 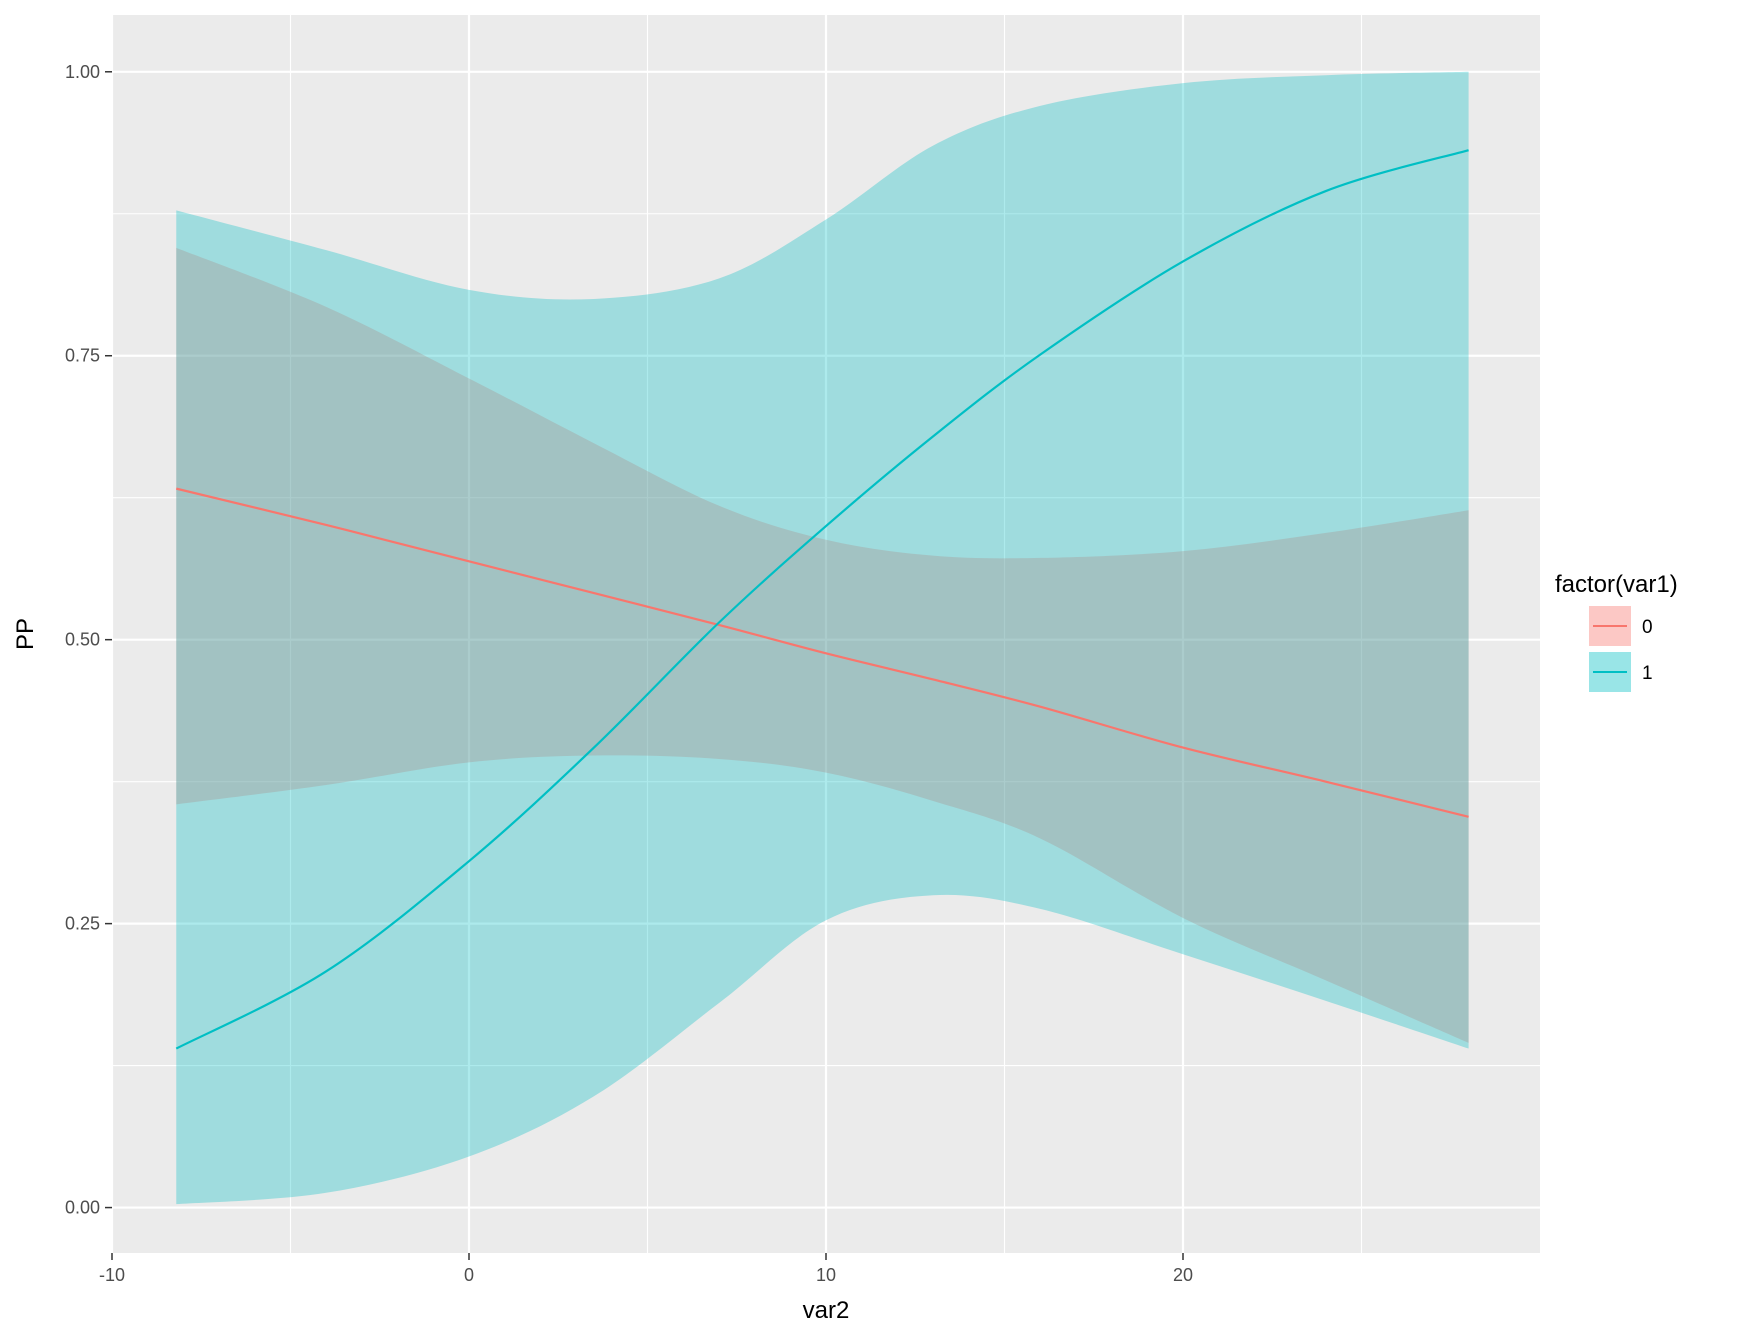 I want to click on y-tick-label: 1.00, so click(x=82, y=72).